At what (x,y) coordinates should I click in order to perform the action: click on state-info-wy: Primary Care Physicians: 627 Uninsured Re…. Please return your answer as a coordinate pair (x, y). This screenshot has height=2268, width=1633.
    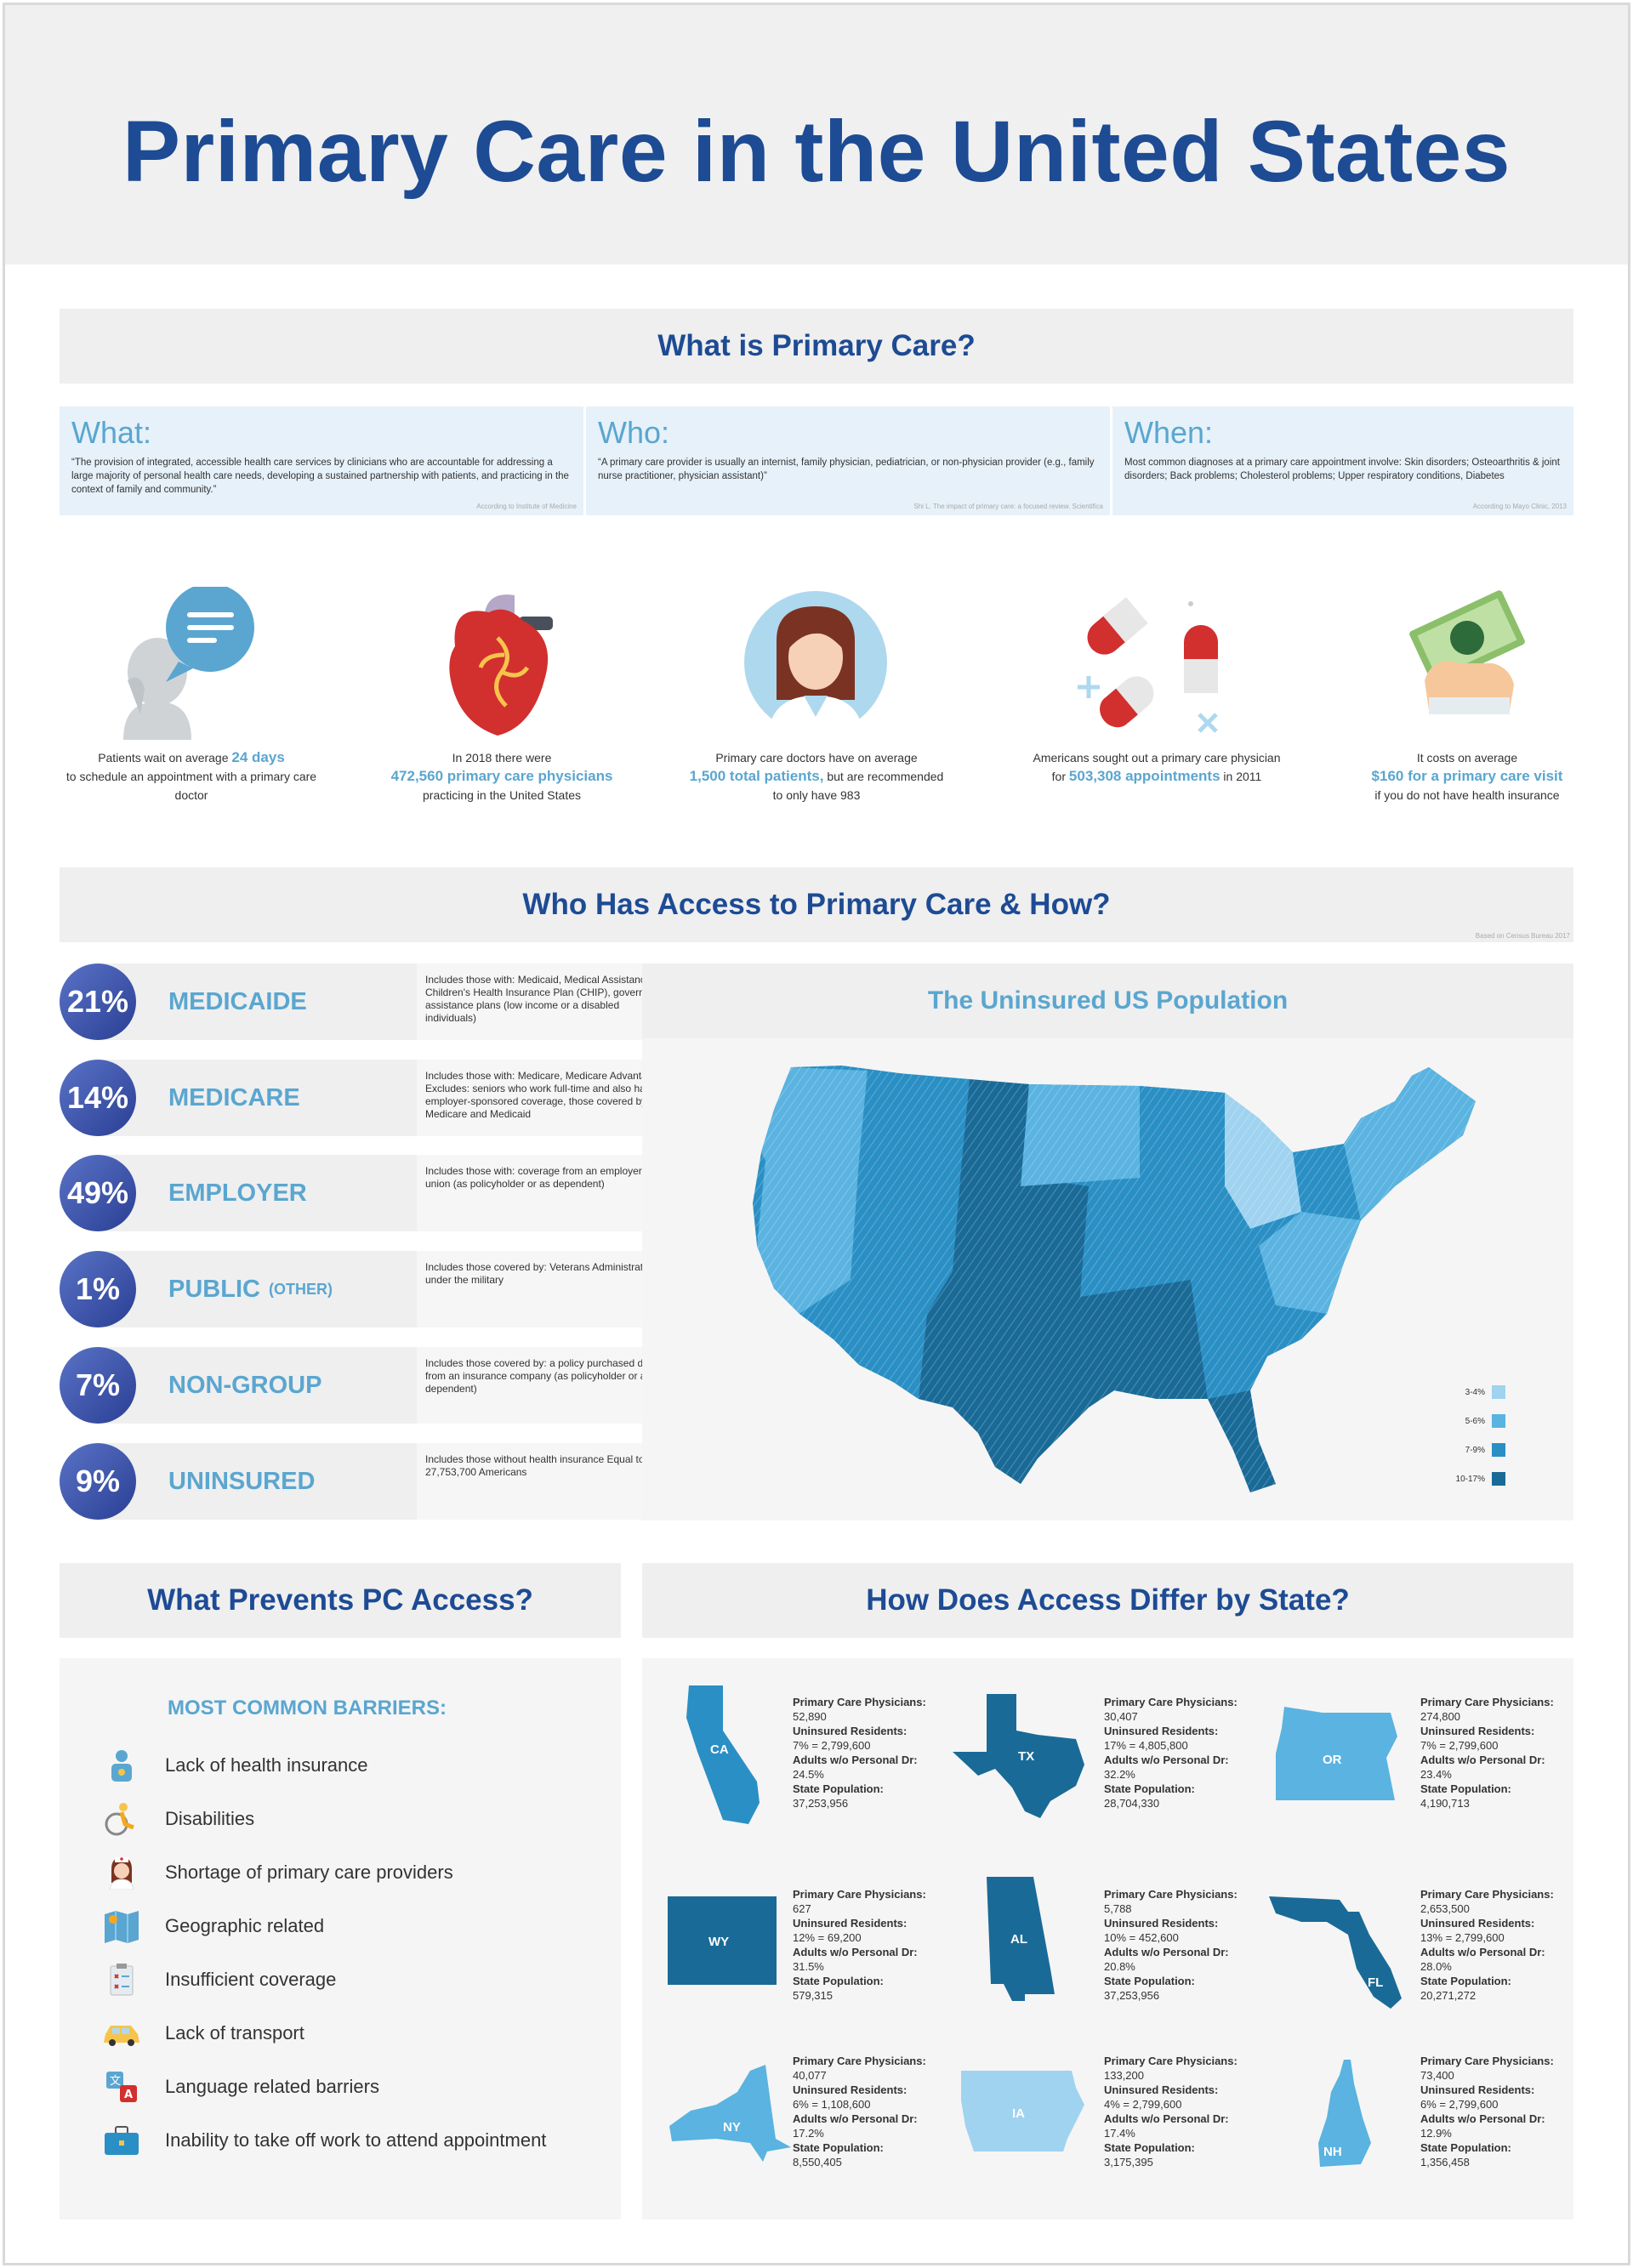
    Looking at the image, I should click on (859, 1945).